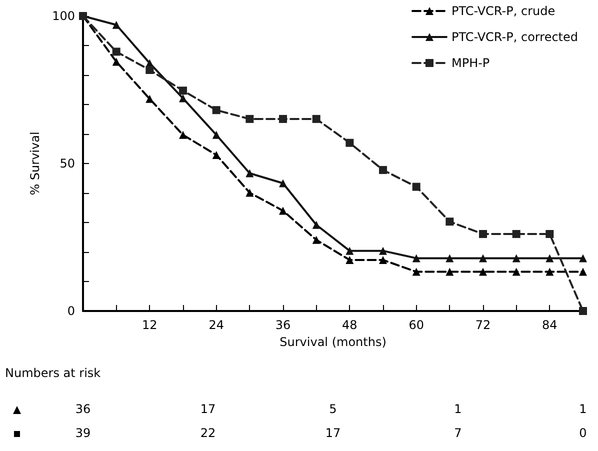 The image size is (598, 451). Describe the element at coordinates (283, 325) in the screenshot. I see `x-tick-label: 36` at that location.